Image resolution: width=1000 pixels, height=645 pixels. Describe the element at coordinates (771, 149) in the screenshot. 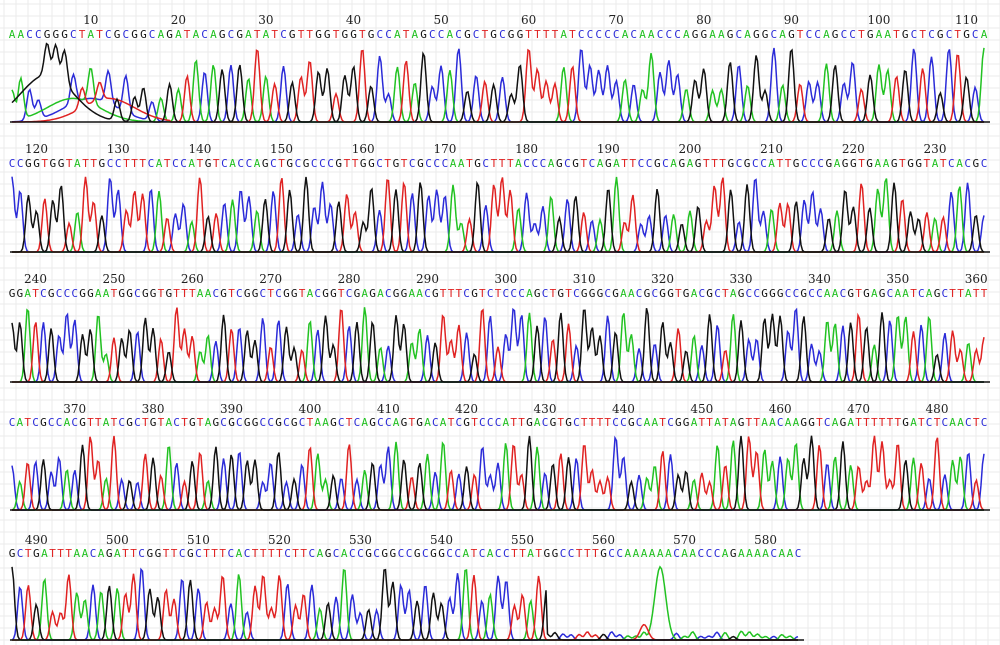

I see `position-label: 210` at that location.